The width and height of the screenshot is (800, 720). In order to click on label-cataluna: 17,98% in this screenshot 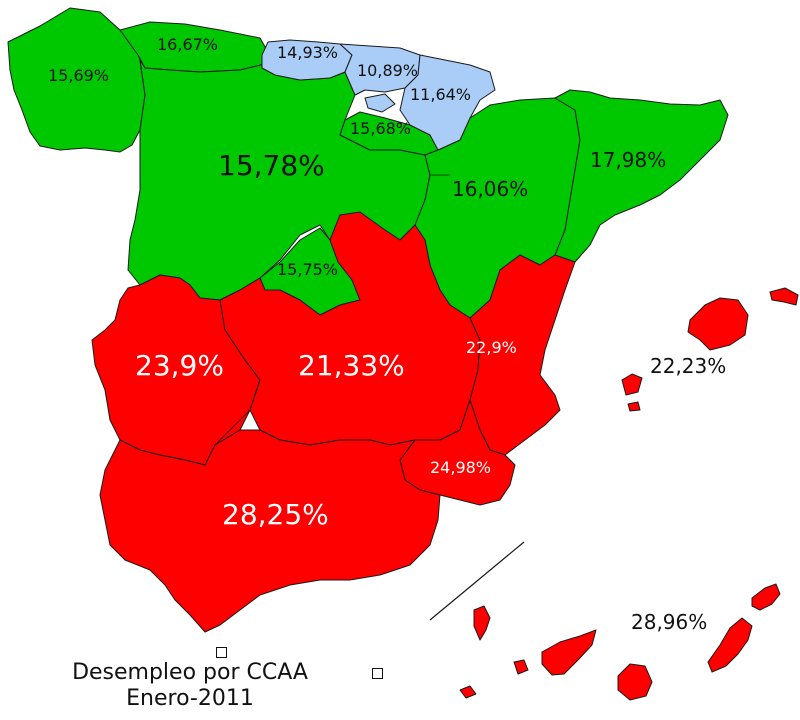, I will do `click(628, 160)`.